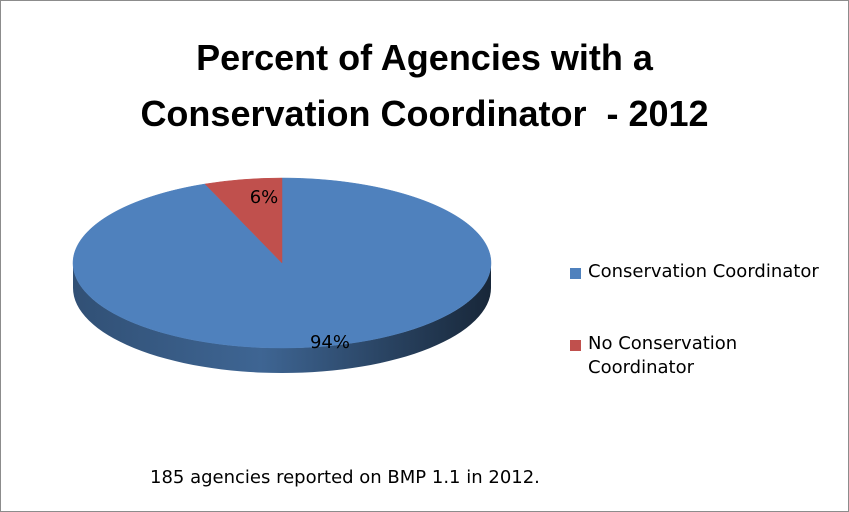 This screenshot has height=512, width=849. Describe the element at coordinates (424, 113) in the screenshot. I see `chart-title-line-2: Conservation Coordinator - 2012` at that location.